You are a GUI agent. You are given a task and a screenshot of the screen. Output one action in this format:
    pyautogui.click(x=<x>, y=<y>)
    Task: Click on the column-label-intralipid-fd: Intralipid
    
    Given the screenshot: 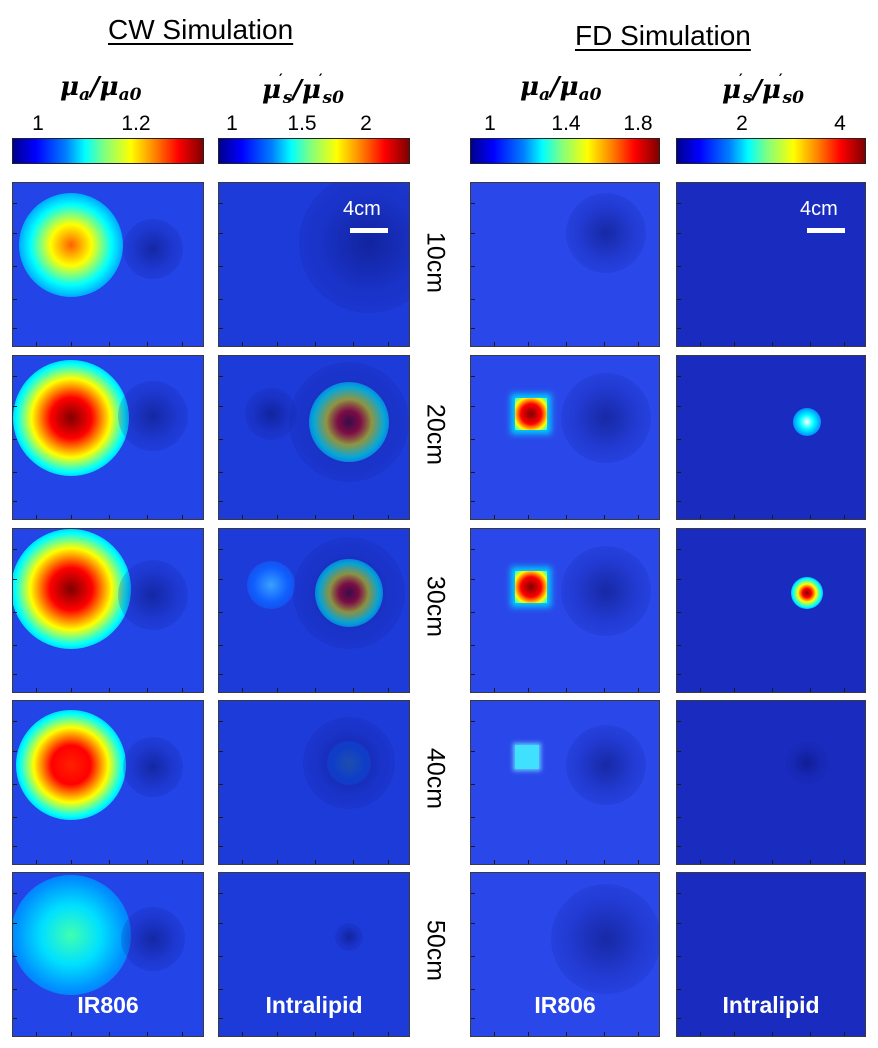 What is the action you would take?
    pyautogui.click(x=771, y=1005)
    